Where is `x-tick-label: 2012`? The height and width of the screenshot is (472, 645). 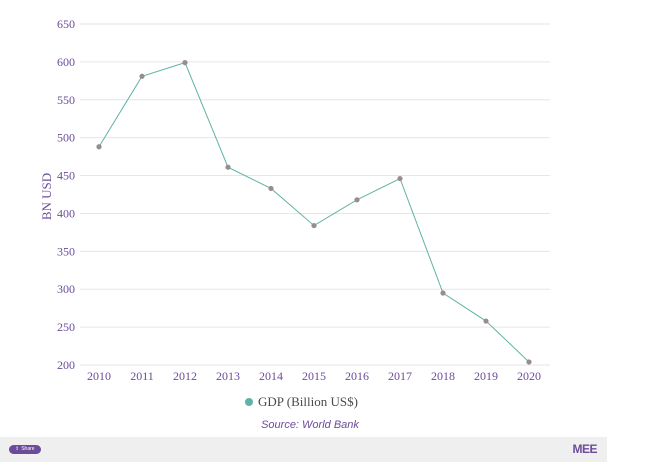 x-tick-label: 2012 is located at coordinates (185, 376).